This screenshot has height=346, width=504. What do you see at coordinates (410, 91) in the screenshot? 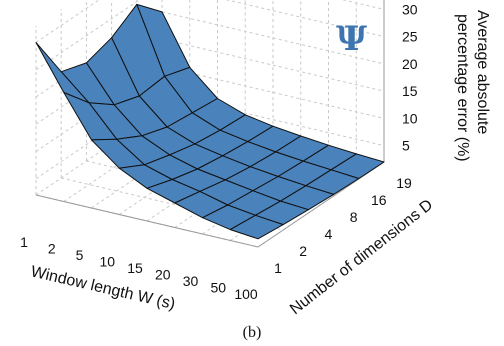
I see `z-tick-label: 15` at bounding box center [410, 91].